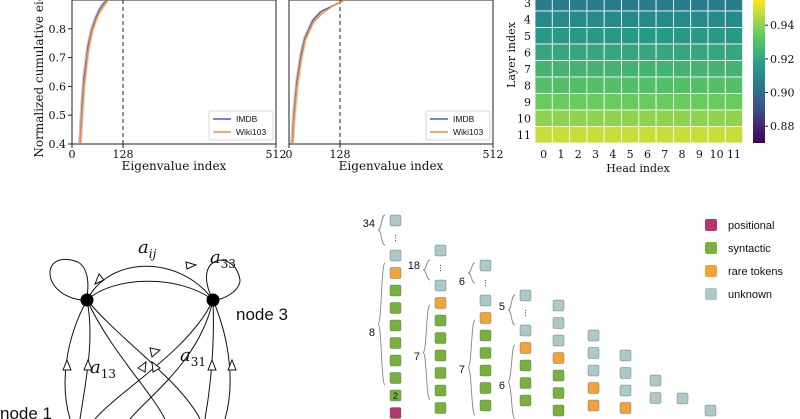  What do you see at coordinates (682, 154) in the screenshot?
I see `heatmap-xtick: 8` at bounding box center [682, 154].